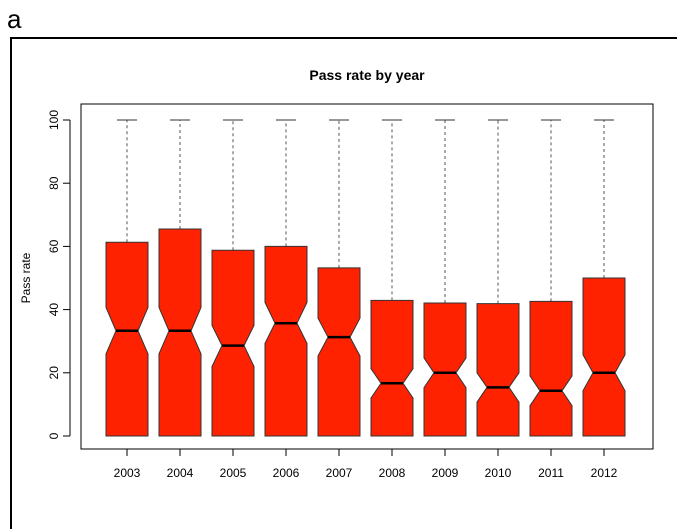  Describe the element at coordinates (54, 120) in the screenshot. I see `y-tick-label: 100` at that location.